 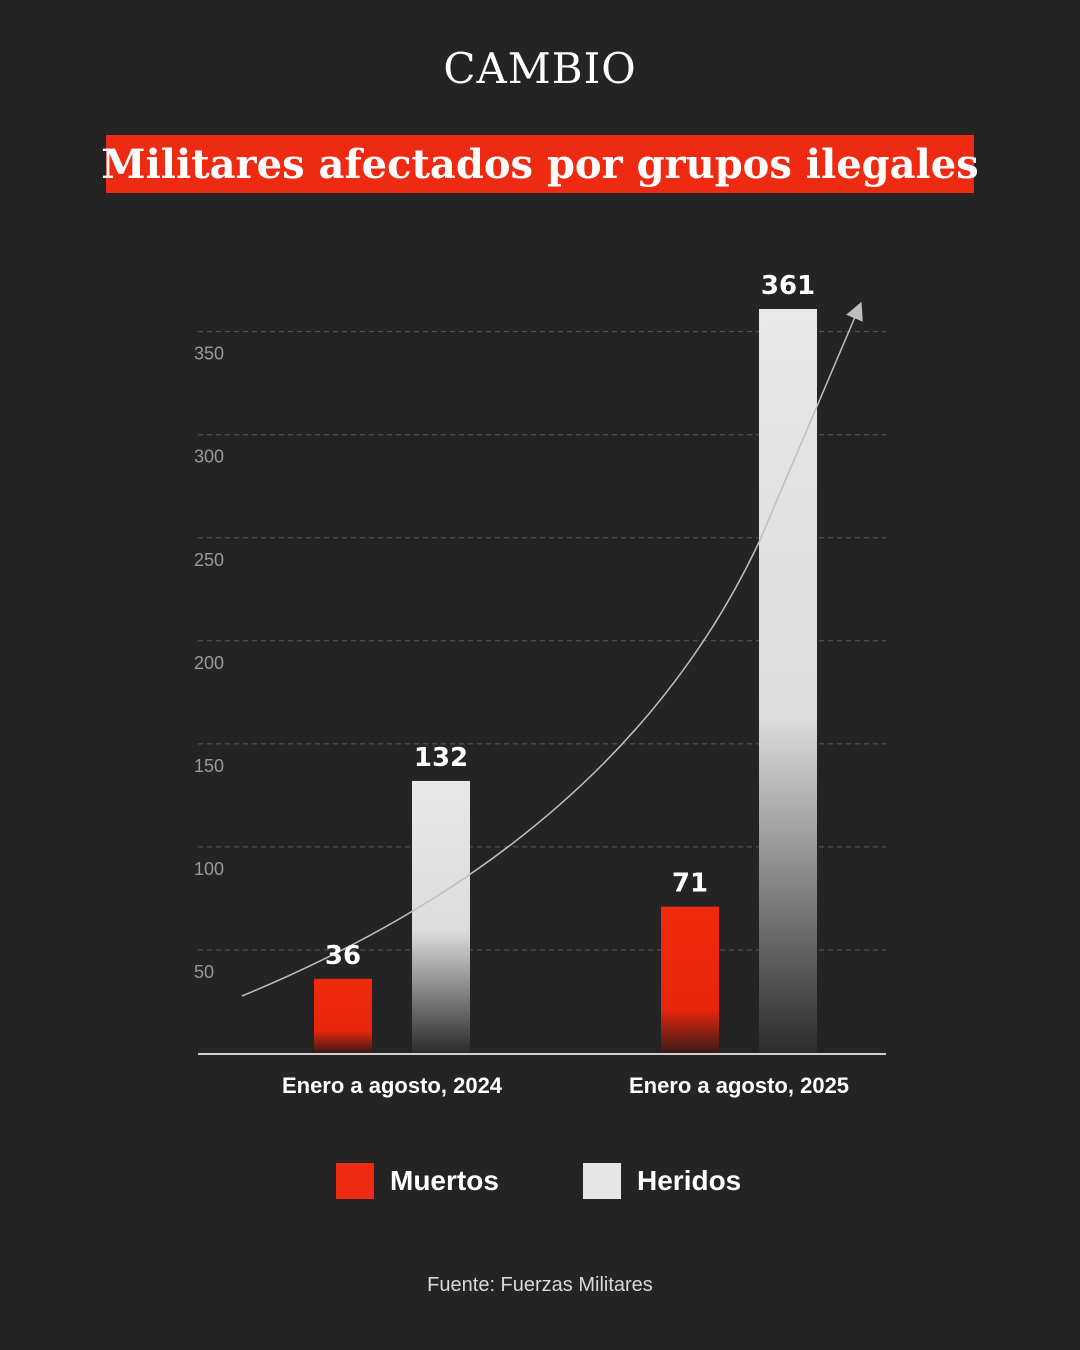 I want to click on legend-item-heridos: Heridos, so click(x=662, y=1181).